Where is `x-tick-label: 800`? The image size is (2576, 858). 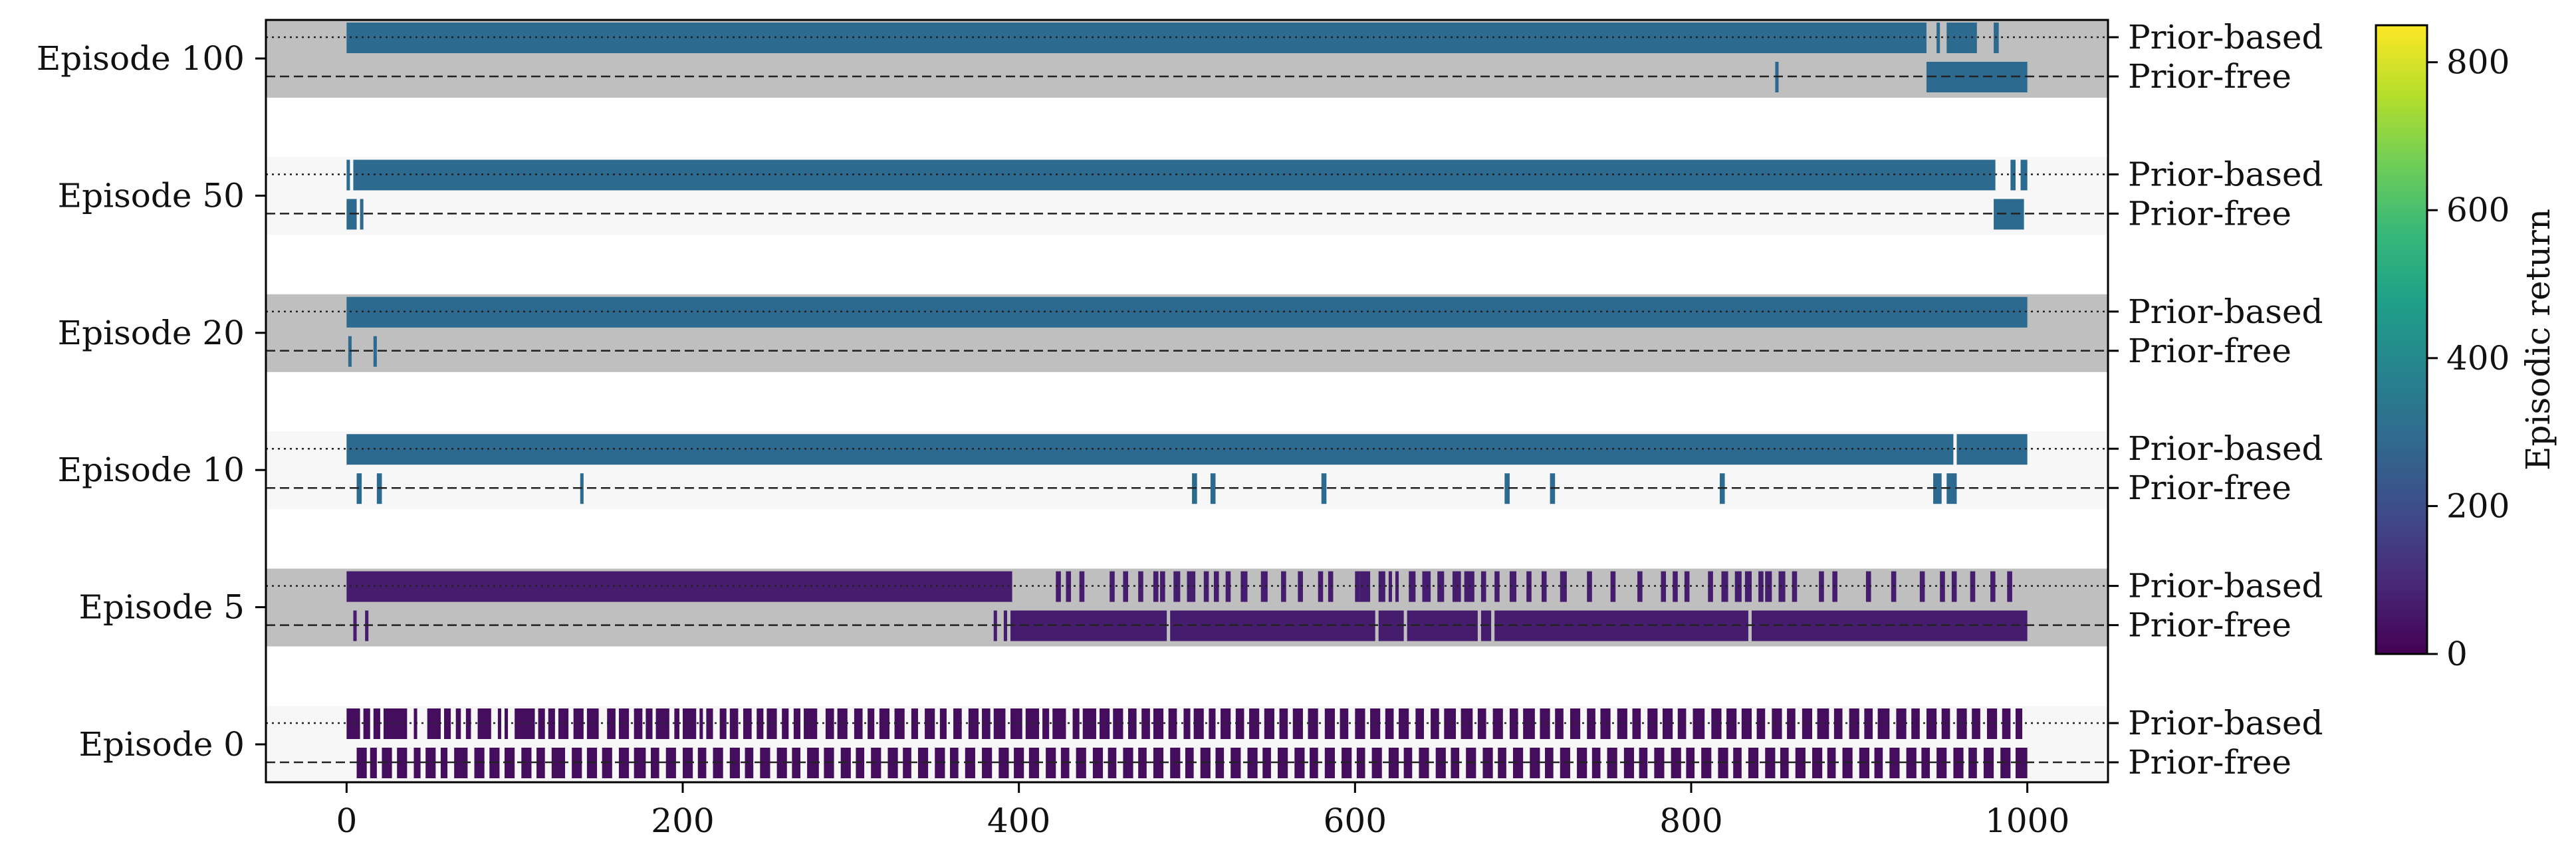
x-tick-label: 800 is located at coordinates (1690, 821).